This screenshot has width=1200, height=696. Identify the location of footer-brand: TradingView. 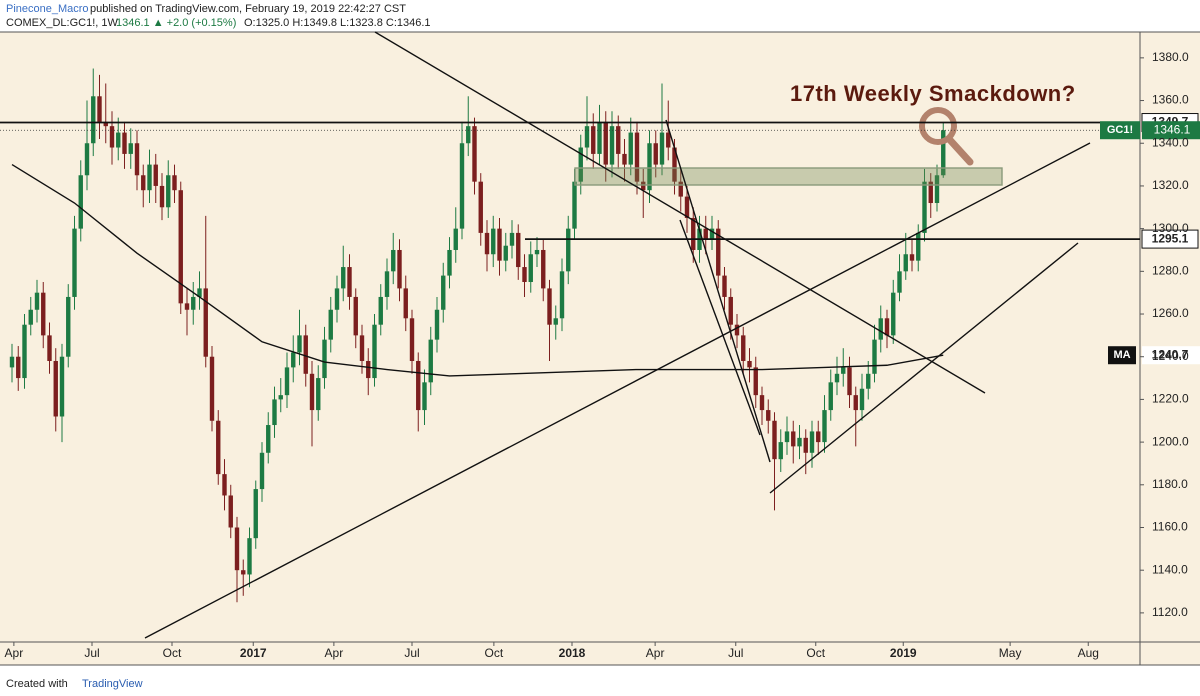
(112, 684).